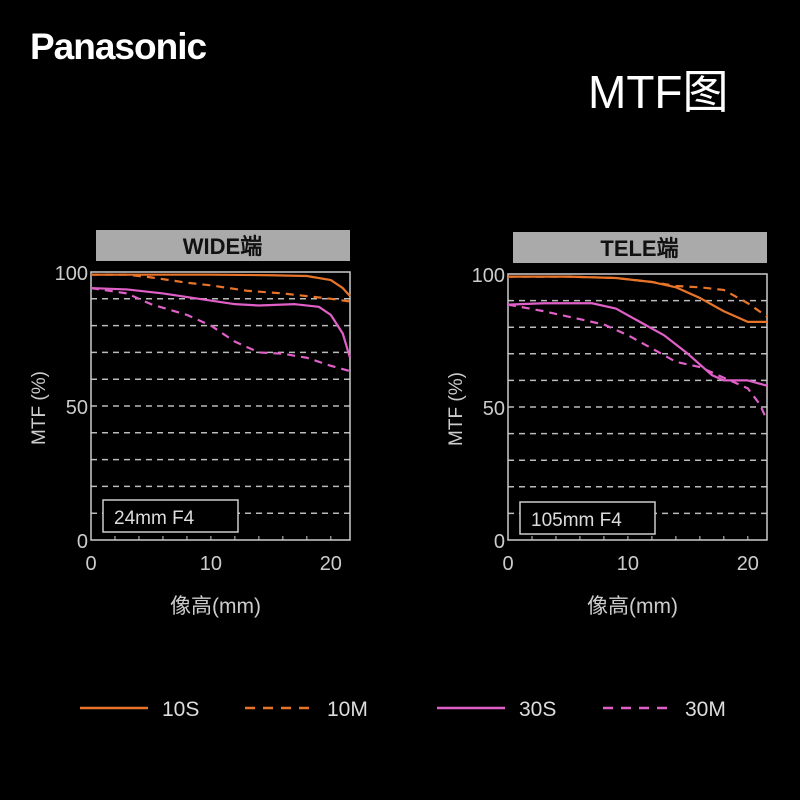 This screenshot has height=800, width=800. Describe the element at coordinates (154, 518) in the screenshot. I see `annotation-text: 24mm F4` at that location.